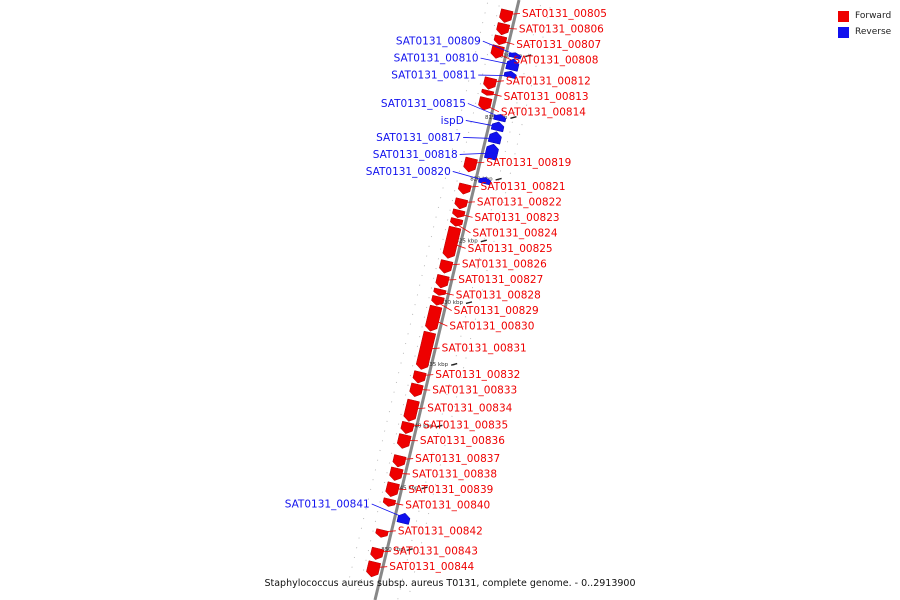 This screenshot has width=900, height=600. I want to click on gene-label-reverse: SAT0131_00841, so click(327, 505).